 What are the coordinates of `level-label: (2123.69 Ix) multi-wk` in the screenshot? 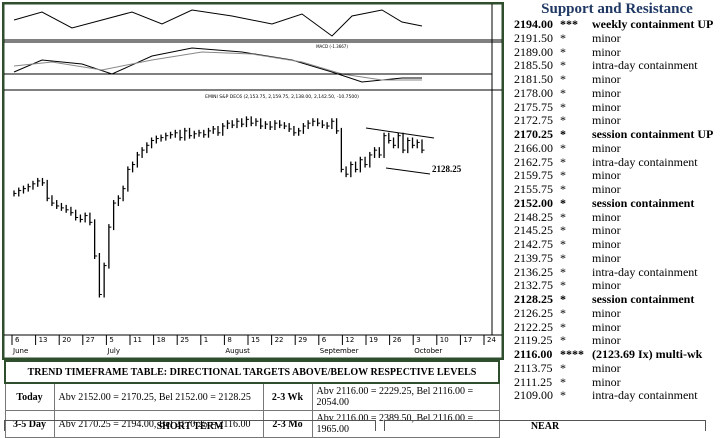 It's located at (647, 354).